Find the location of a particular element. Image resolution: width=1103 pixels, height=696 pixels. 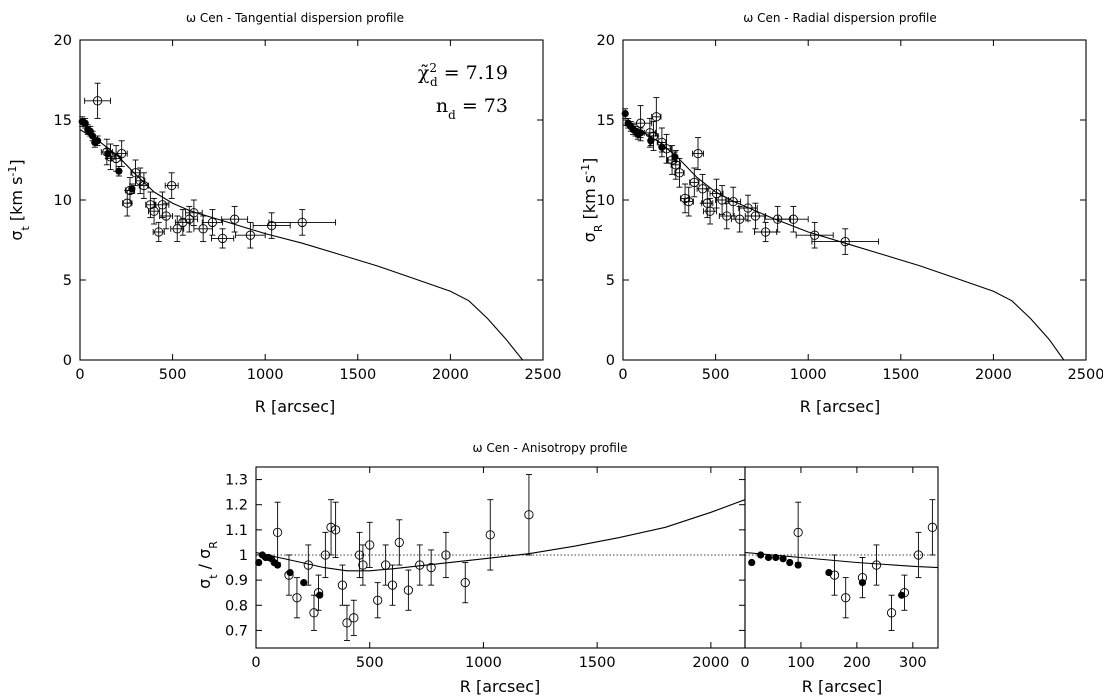

radial-x-tick-label: 1500 is located at coordinates (900, 375).